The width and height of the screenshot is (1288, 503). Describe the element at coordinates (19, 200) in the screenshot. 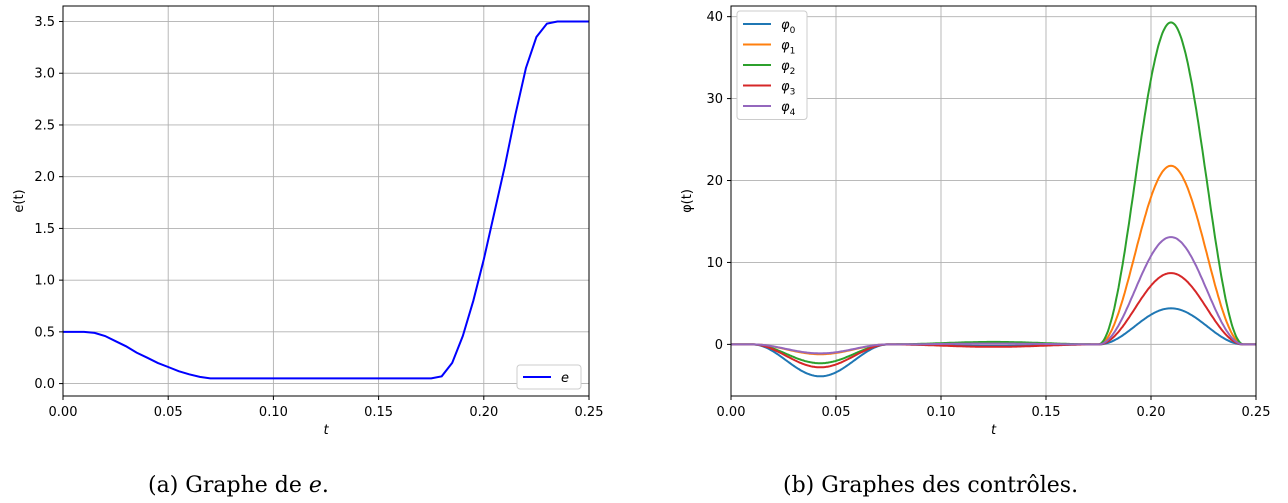

I see `y-axis-label: e(t)` at that location.